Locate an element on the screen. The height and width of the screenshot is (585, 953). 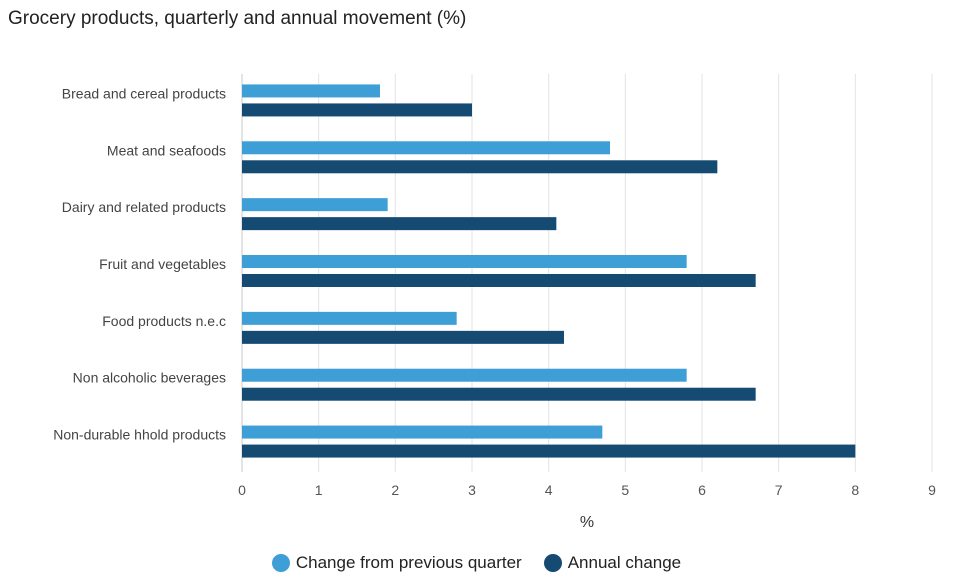
category-label: Meat and seafoods is located at coordinates (166, 150).